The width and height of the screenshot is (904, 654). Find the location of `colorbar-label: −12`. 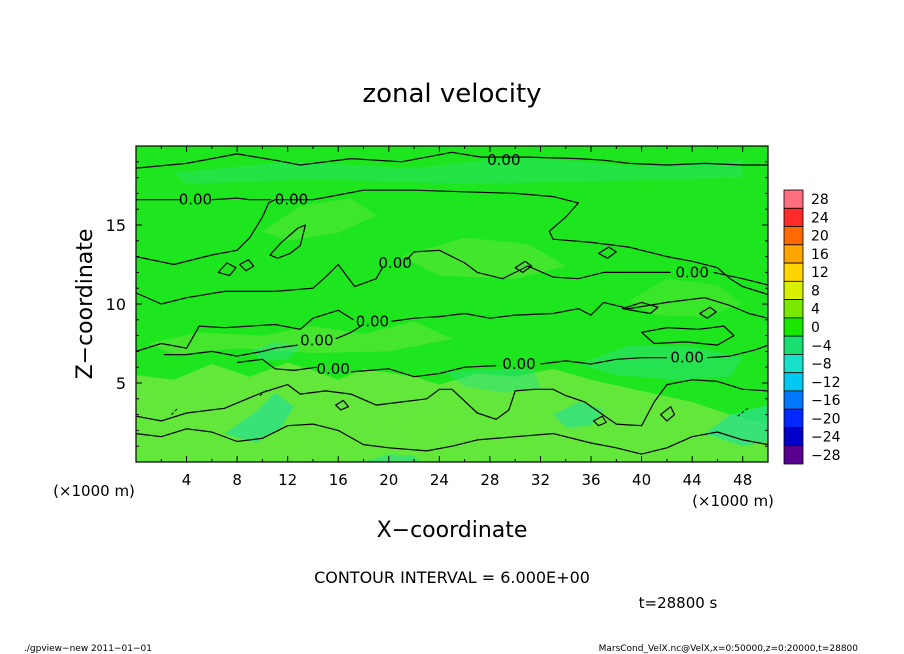

colorbar-label: −12 is located at coordinates (826, 383).